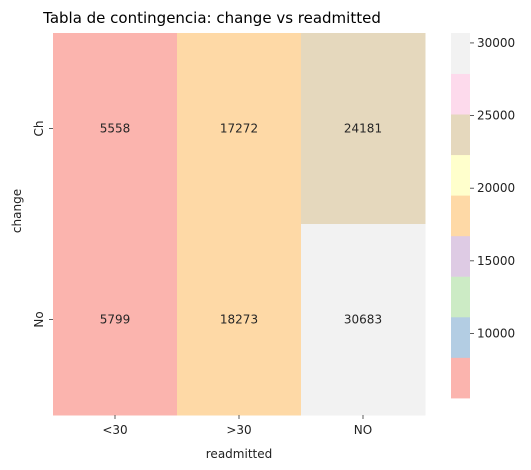 This screenshot has width=531, height=470. What do you see at coordinates (39, 129) in the screenshot?
I see `y-tick-label: Ch` at bounding box center [39, 129].